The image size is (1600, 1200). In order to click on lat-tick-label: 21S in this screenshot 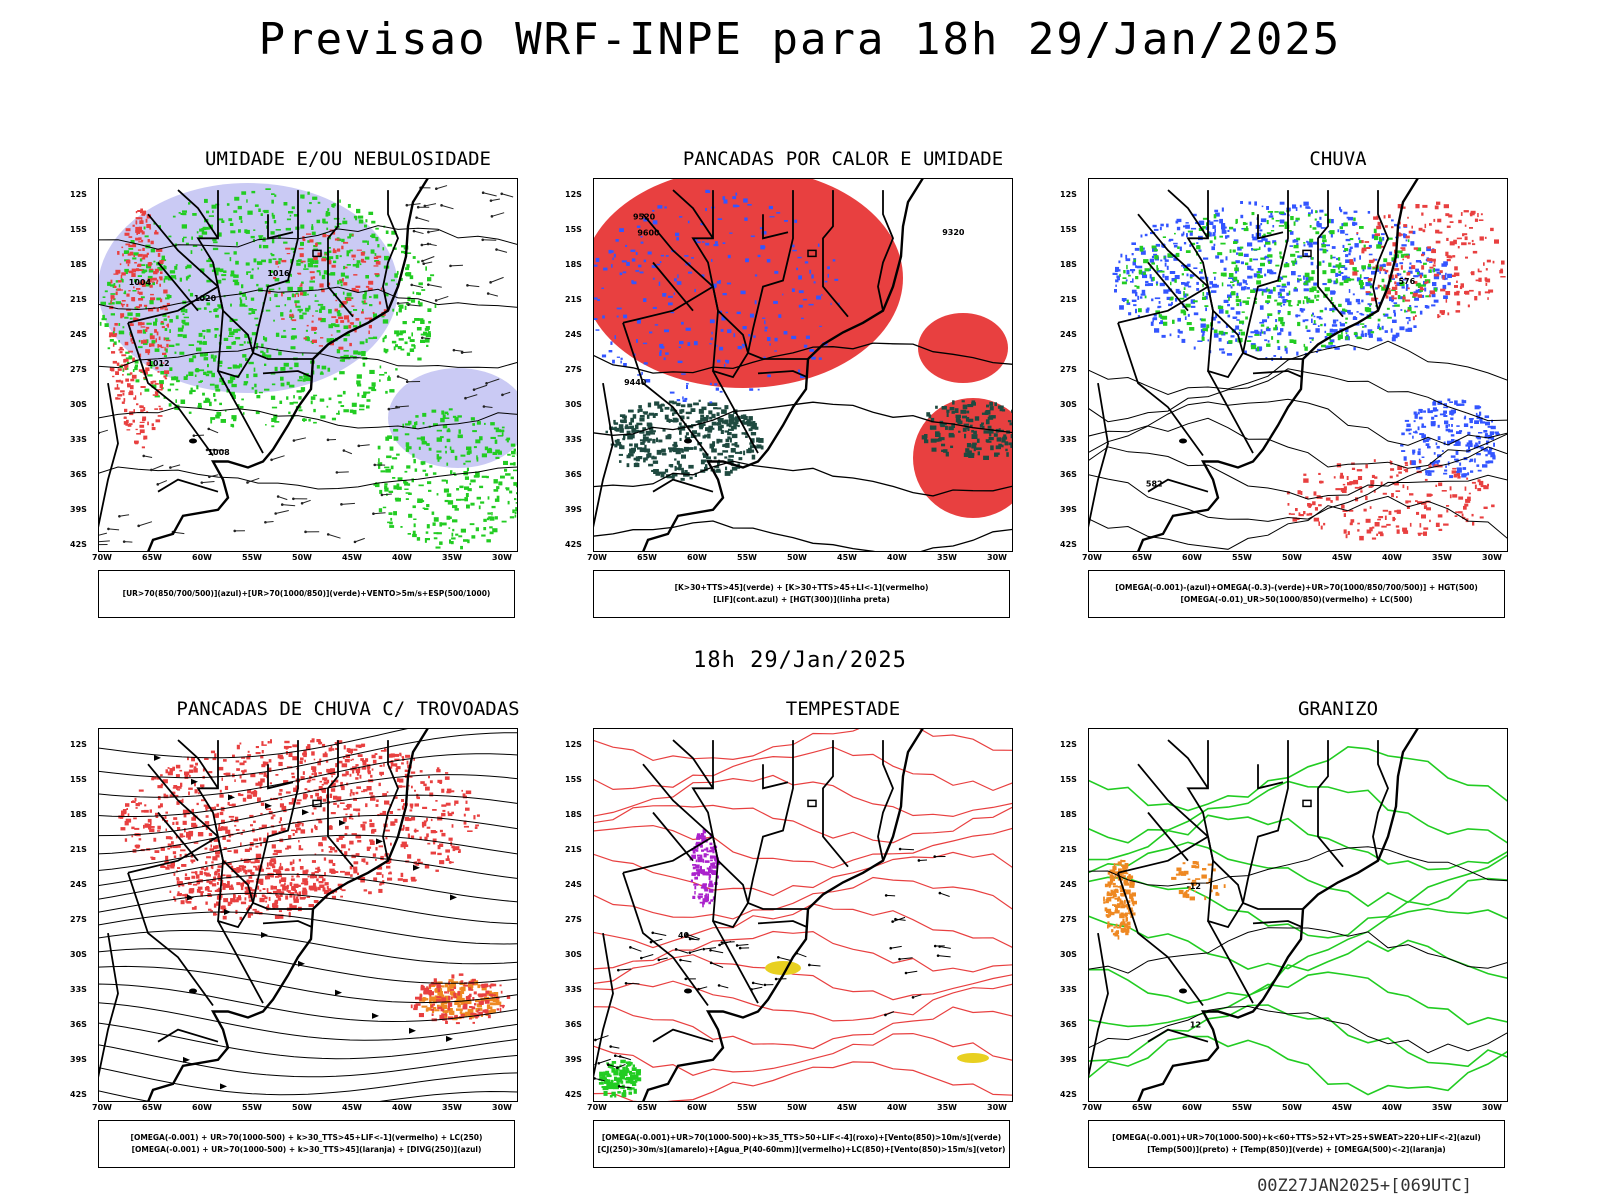, I will do `click(573, 299)`.